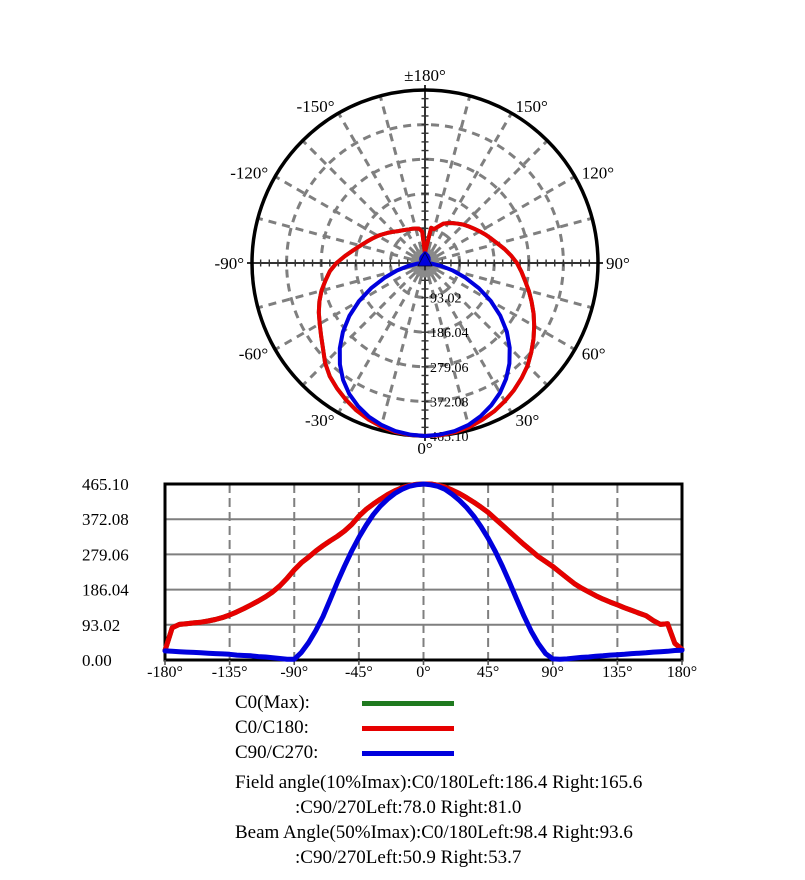  What do you see at coordinates (319, 420) in the screenshot?
I see `polar-angle-label: -30°` at bounding box center [319, 420].